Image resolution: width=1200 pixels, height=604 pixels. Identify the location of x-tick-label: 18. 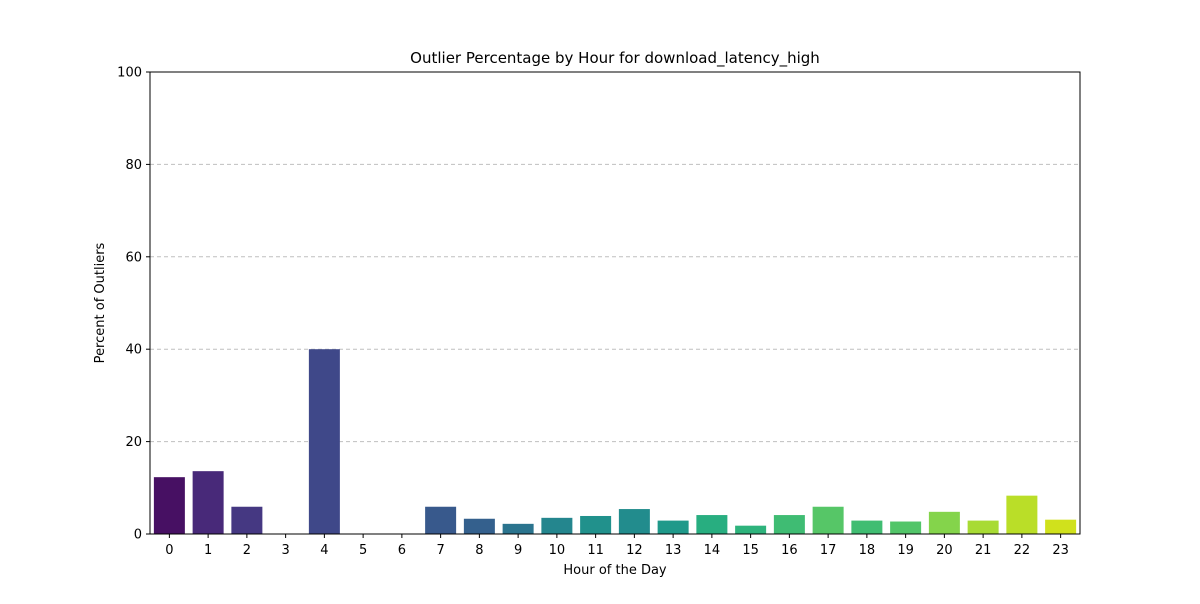
(867, 550).